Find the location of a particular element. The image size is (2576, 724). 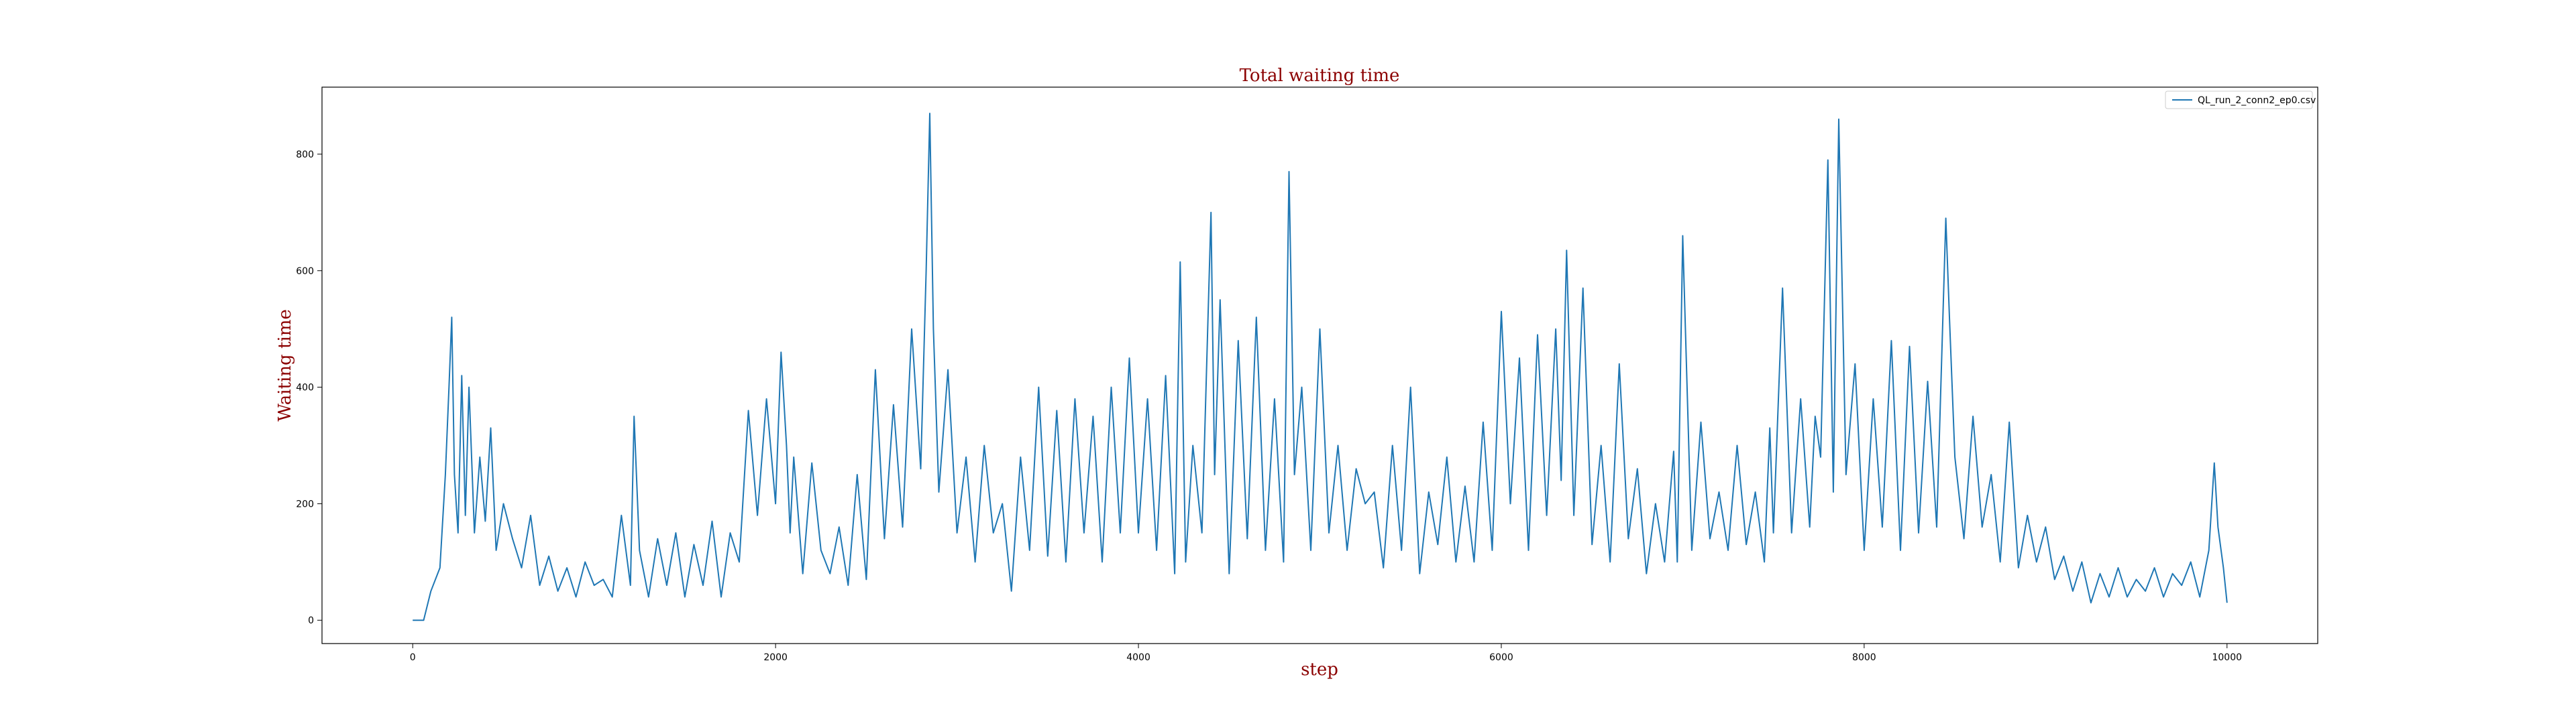

y-axis-ticks: 0 200 400 600 800 is located at coordinates (309, 387).